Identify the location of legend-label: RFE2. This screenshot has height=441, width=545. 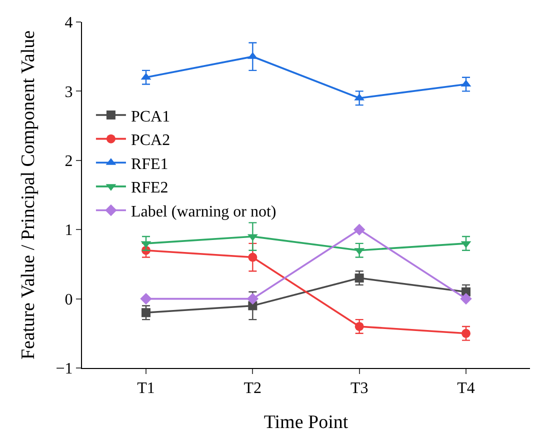
(149, 188).